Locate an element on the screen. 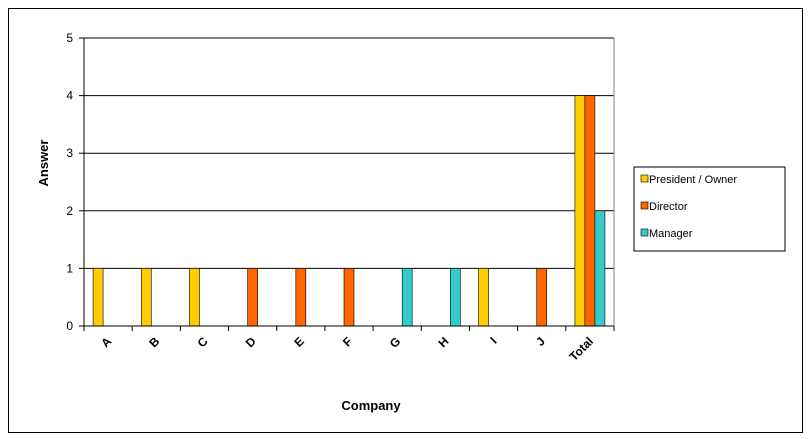 The image size is (811, 439). y-tick-label-4: 4 is located at coordinates (69, 96).